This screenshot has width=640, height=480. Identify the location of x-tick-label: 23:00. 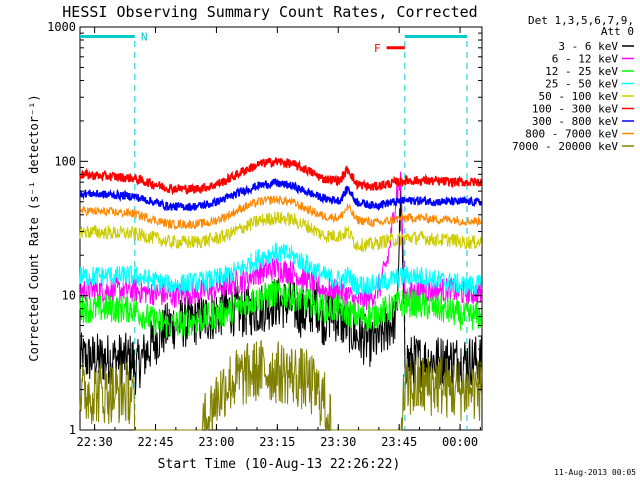
(216, 442).